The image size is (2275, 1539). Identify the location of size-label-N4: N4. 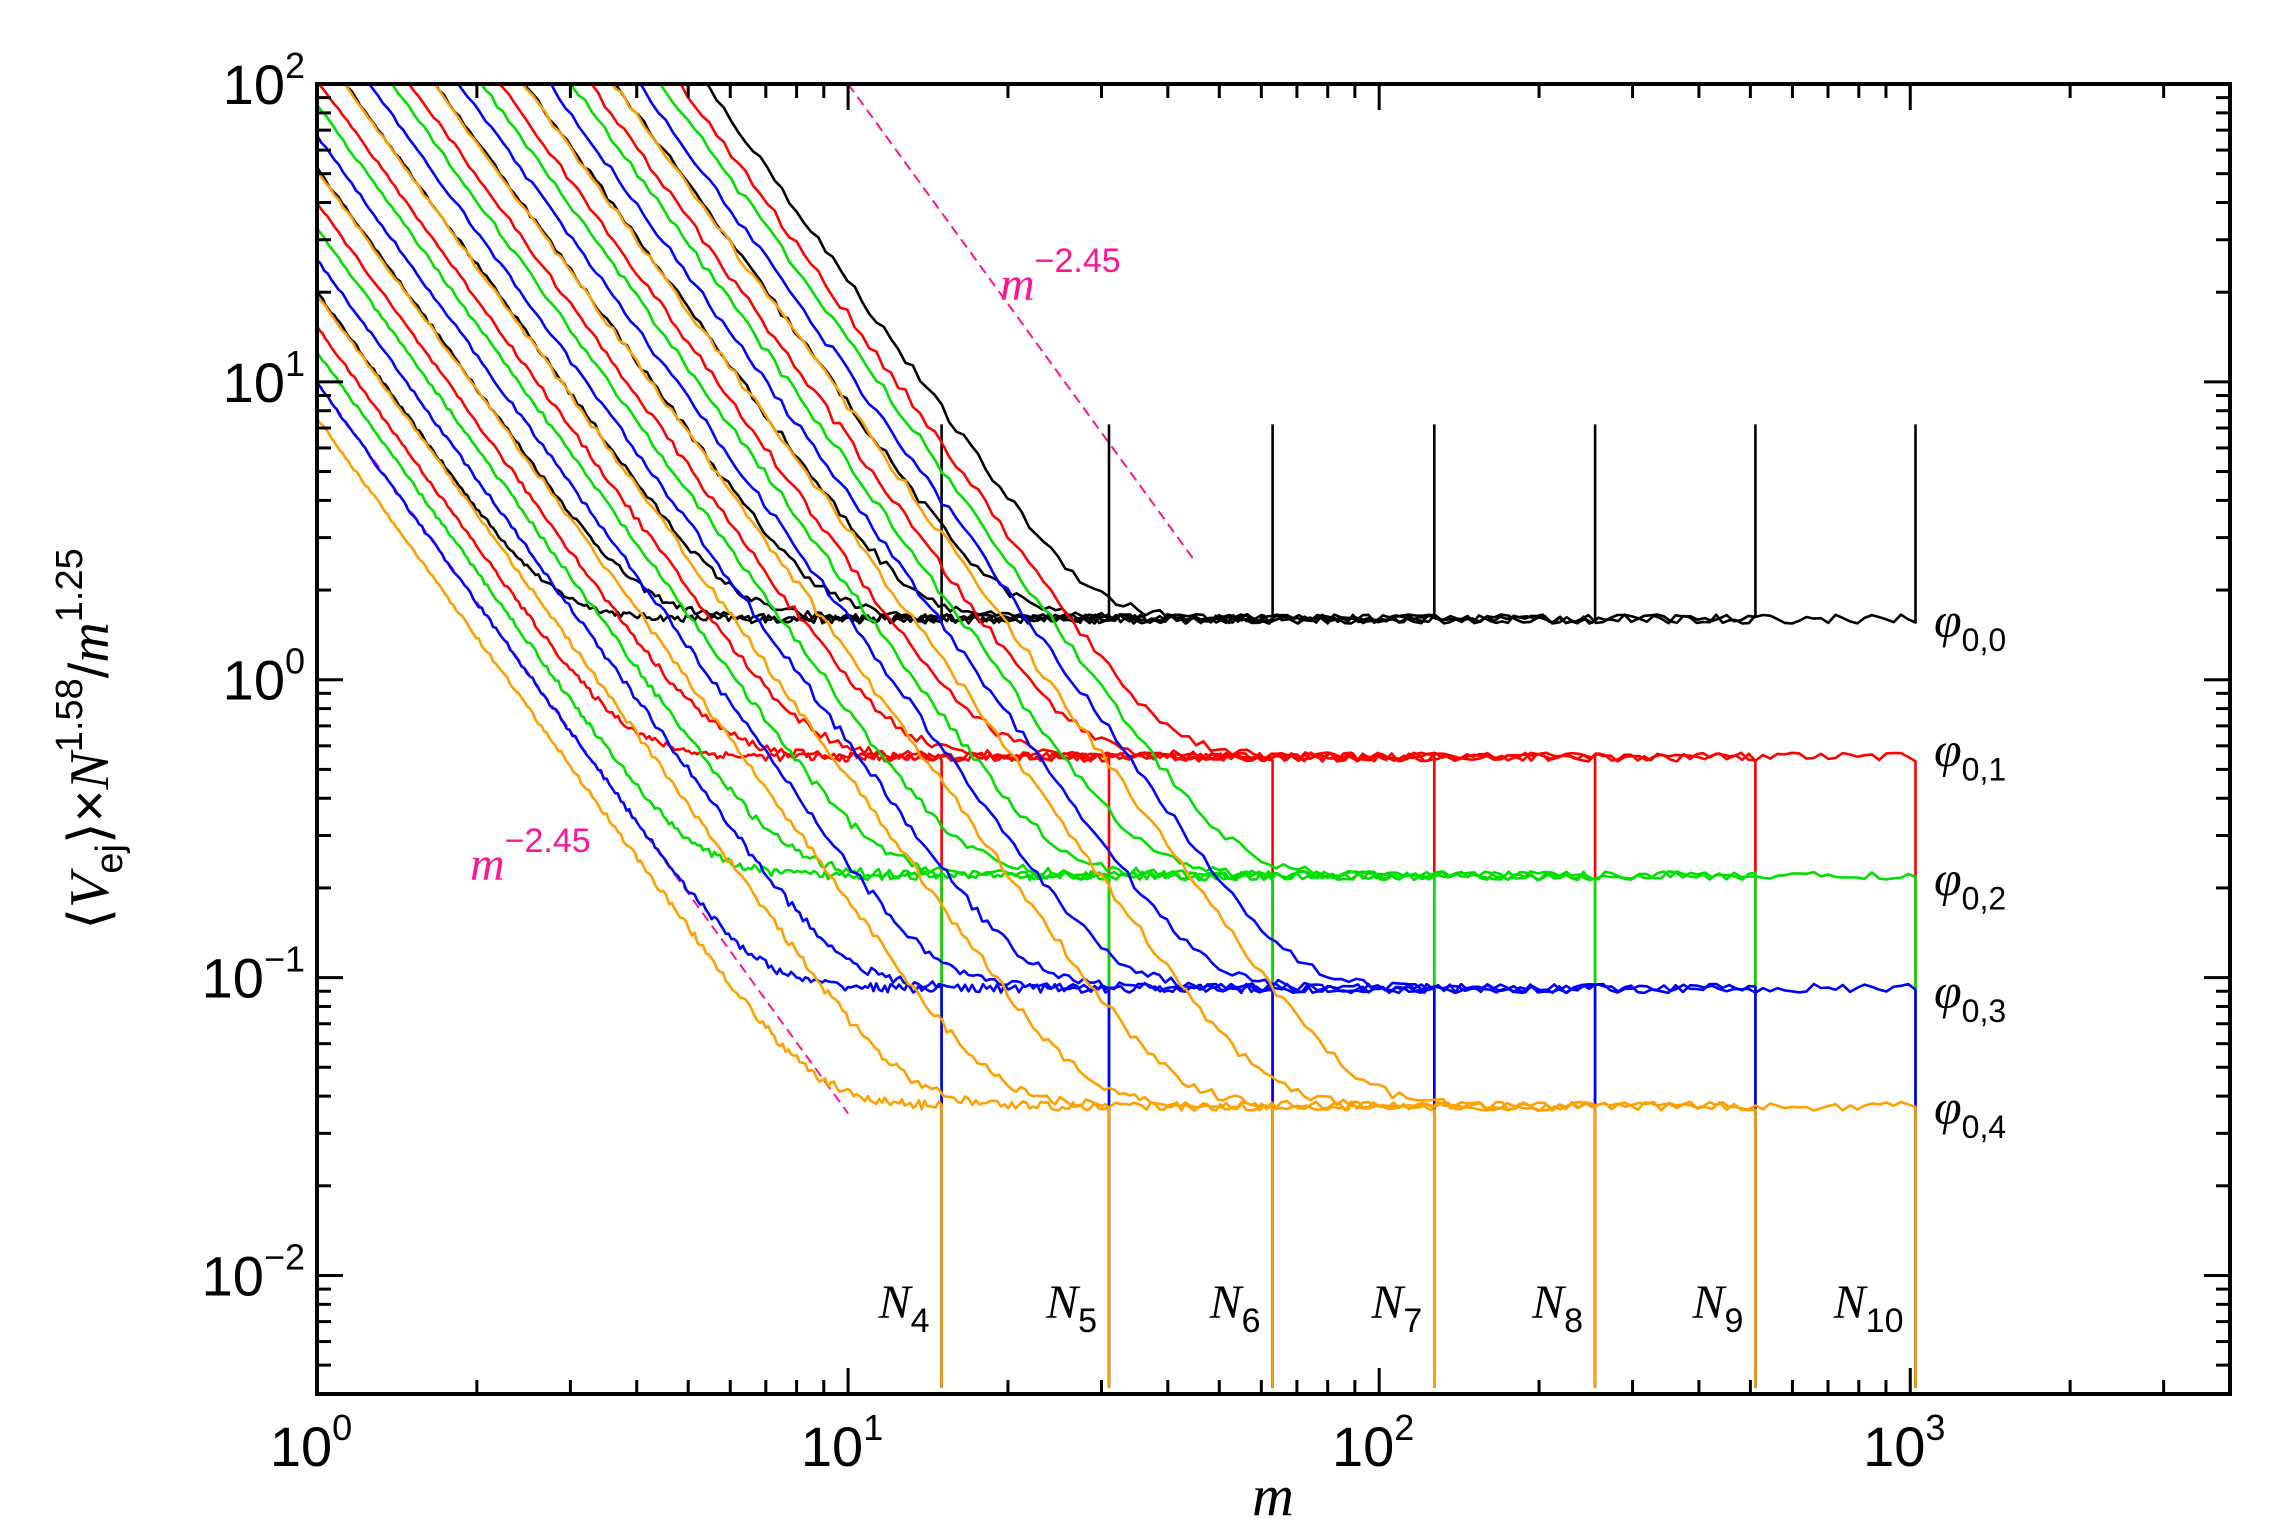
(904, 1308).